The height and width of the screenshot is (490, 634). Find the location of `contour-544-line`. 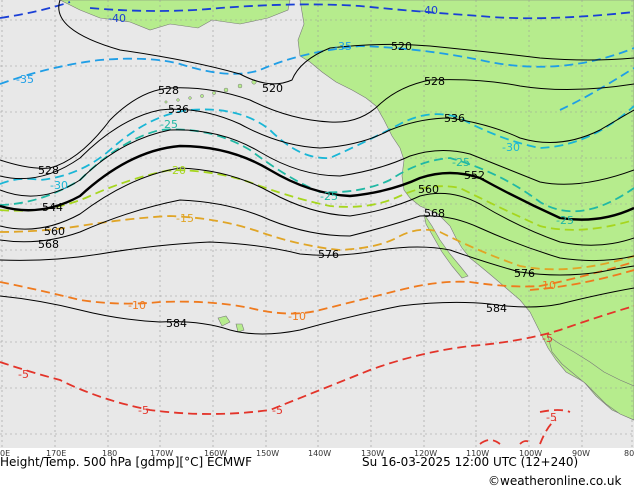

contour-544-line is located at coordinates (317, 163).